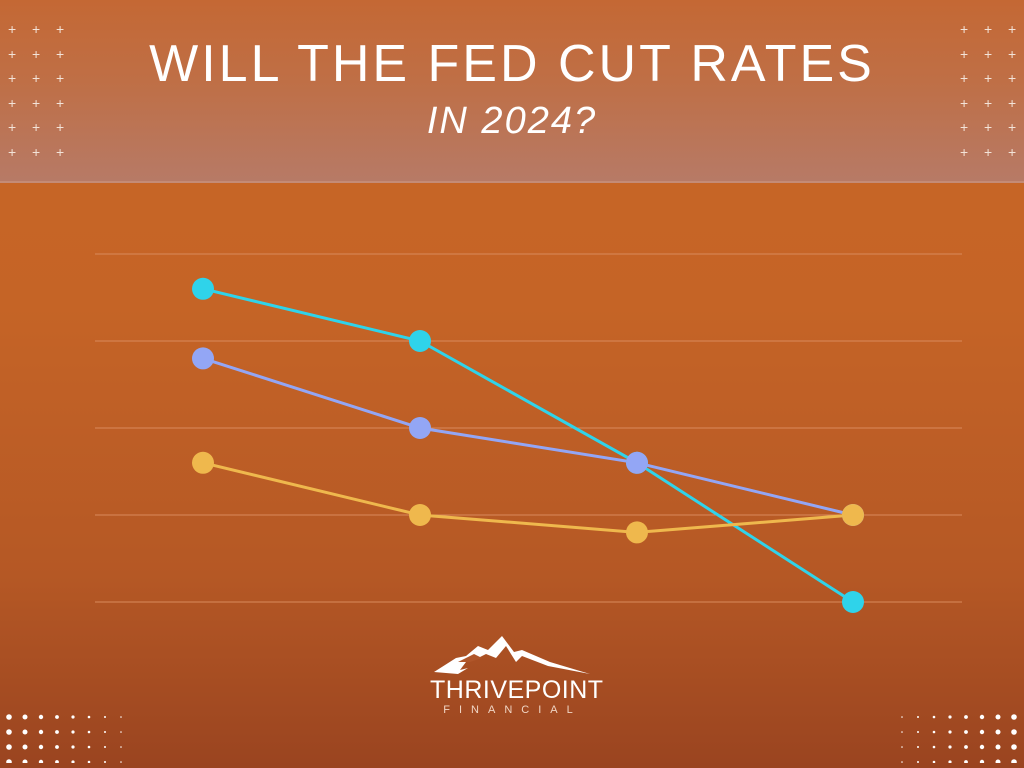 This screenshot has width=1024, height=768. I want to click on plus-pattern-right: + + + + + + + + + + + + + + + + + +, so click(992, 95).